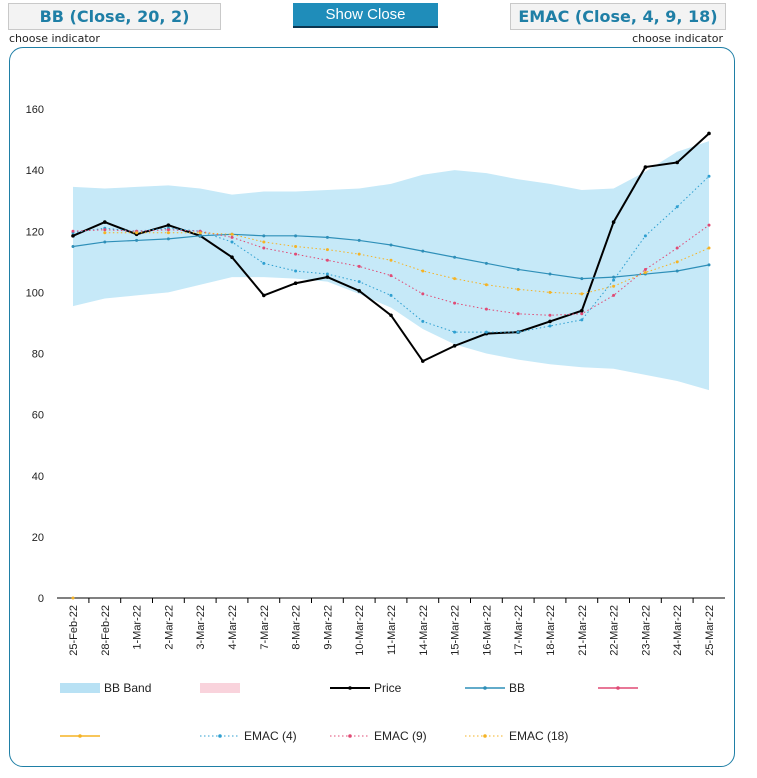 The height and width of the screenshot is (778, 757). I want to click on y-tick-label: 140, so click(35, 171).